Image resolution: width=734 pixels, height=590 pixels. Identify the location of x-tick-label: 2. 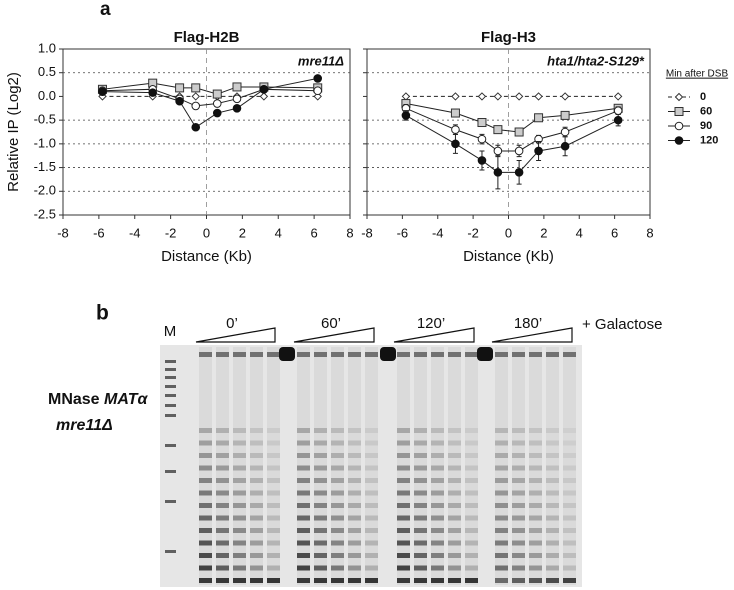
(543, 232).